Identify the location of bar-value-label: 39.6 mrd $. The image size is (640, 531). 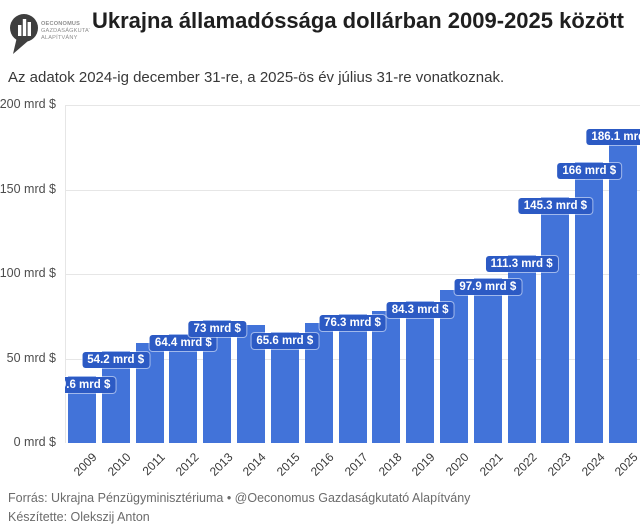
(90, 385).